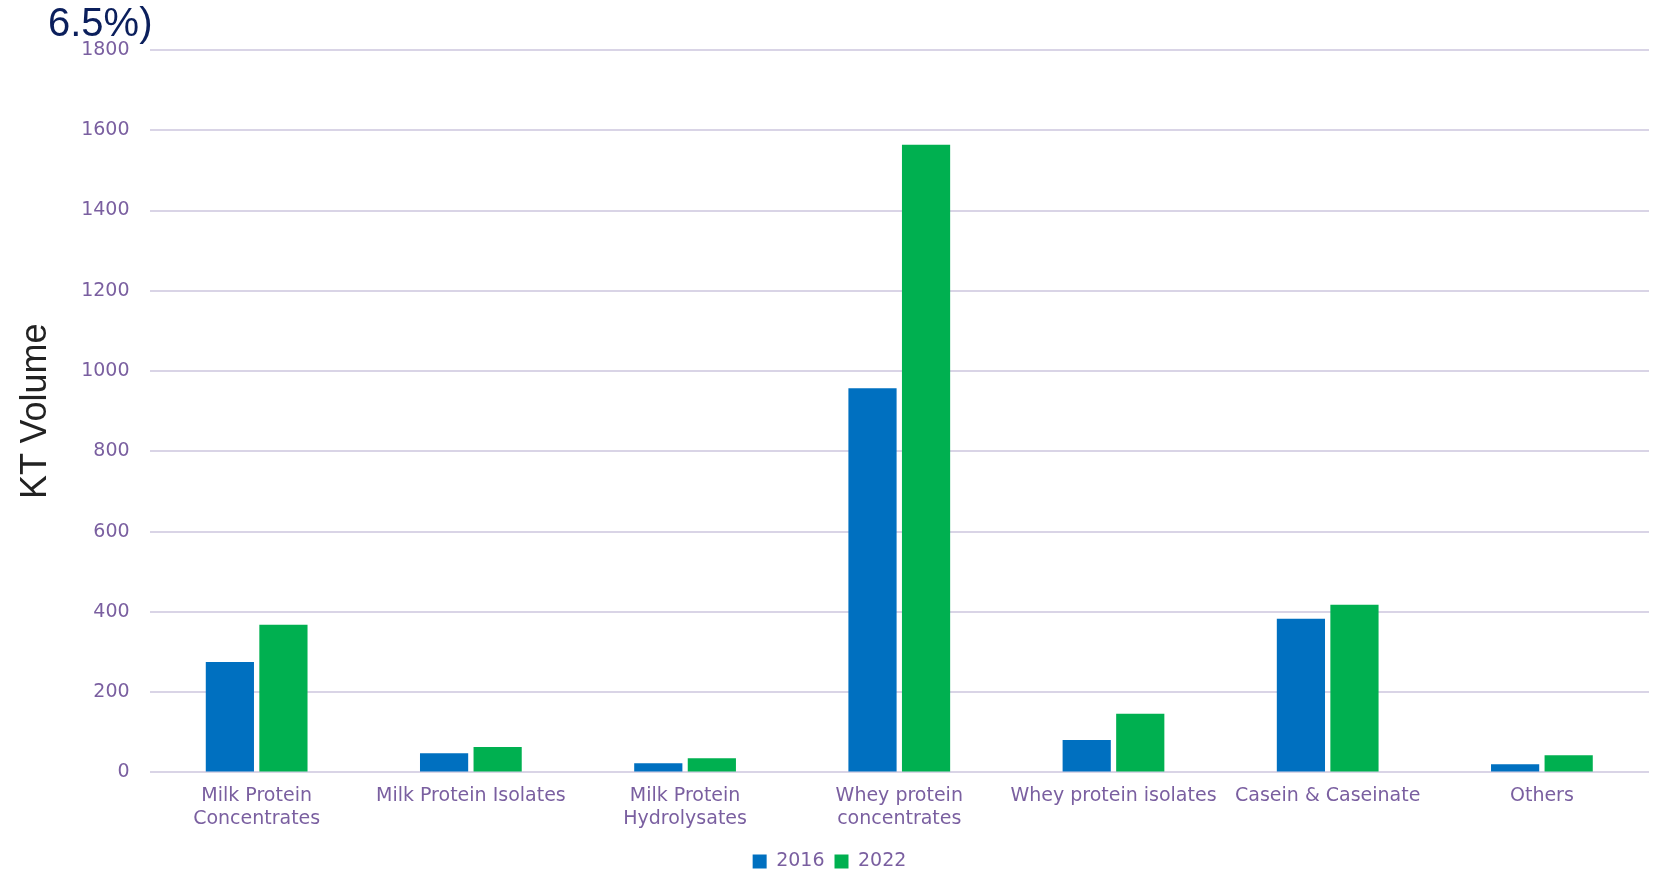  Describe the element at coordinates (111, 449) in the screenshot. I see `y-tick-label: 800` at that location.